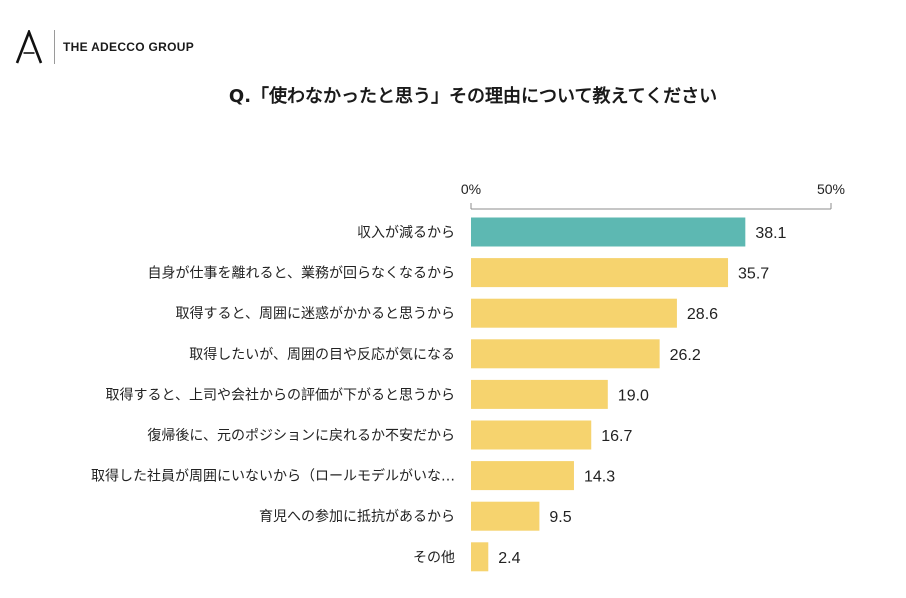 The width and height of the screenshot is (906, 598). What do you see at coordinates (129, 47) in the screenshot?
I see `brand-name: THE ADECCO GROUP` at bounding box center [129, 47].